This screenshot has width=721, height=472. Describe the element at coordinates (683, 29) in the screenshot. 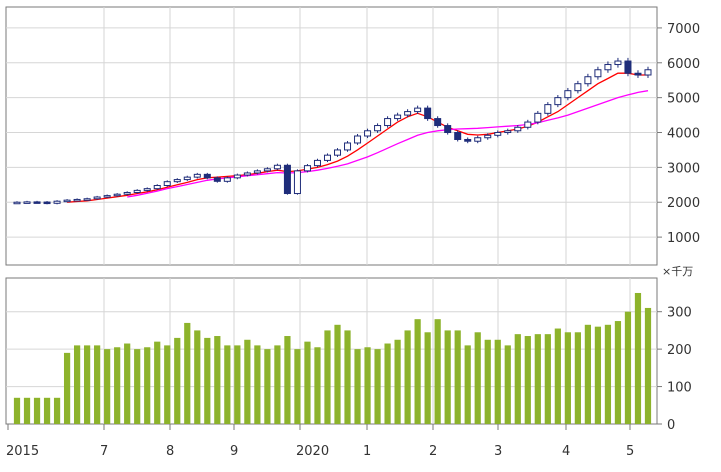

I see `price-y-tick-label: 7000` at that location.